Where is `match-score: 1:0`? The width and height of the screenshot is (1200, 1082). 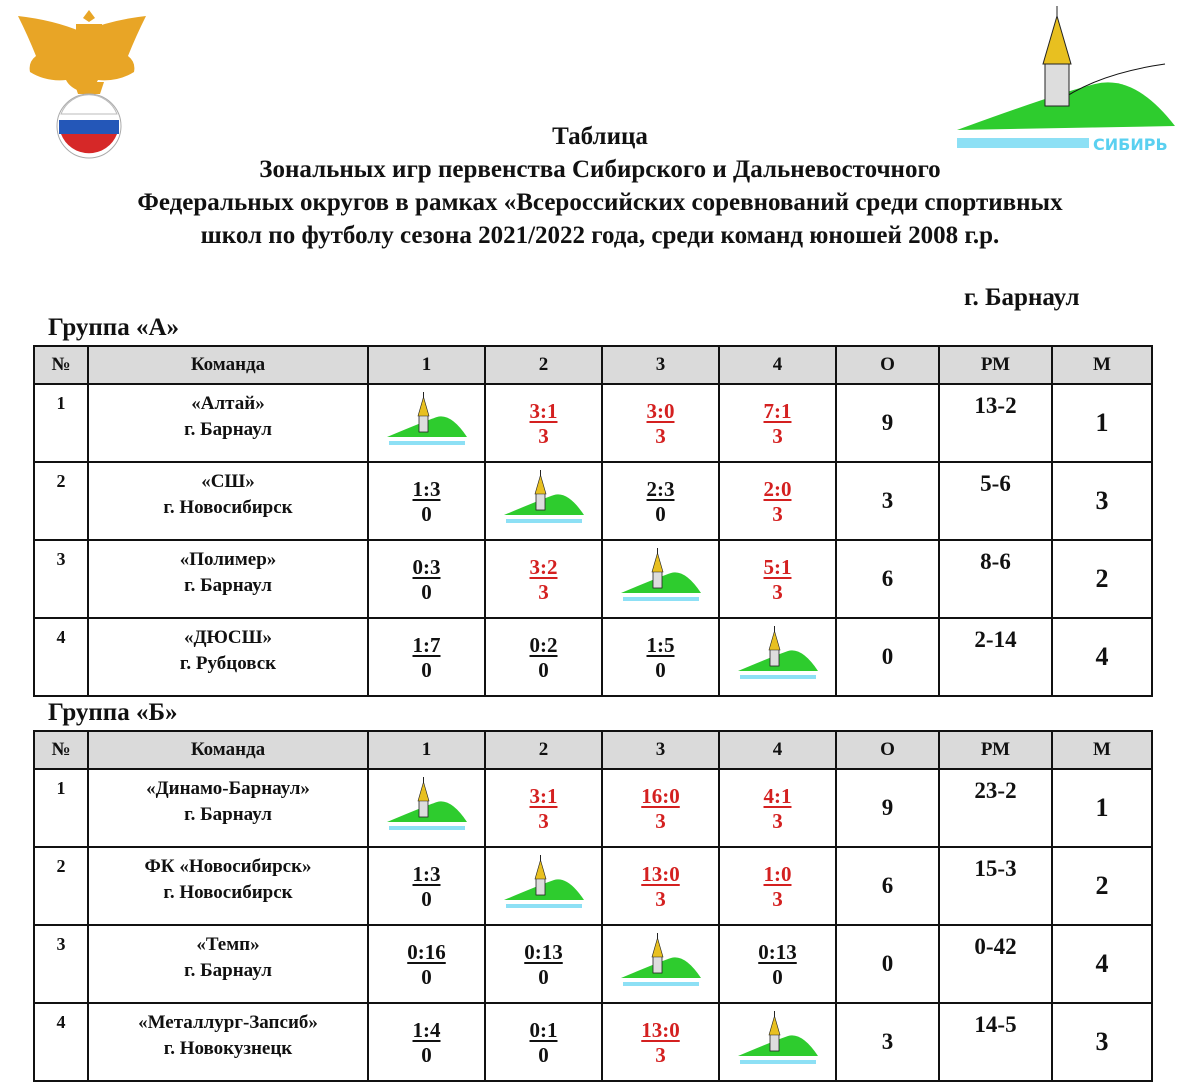
match-score: 1:0 is located at coordinates (777, 874).